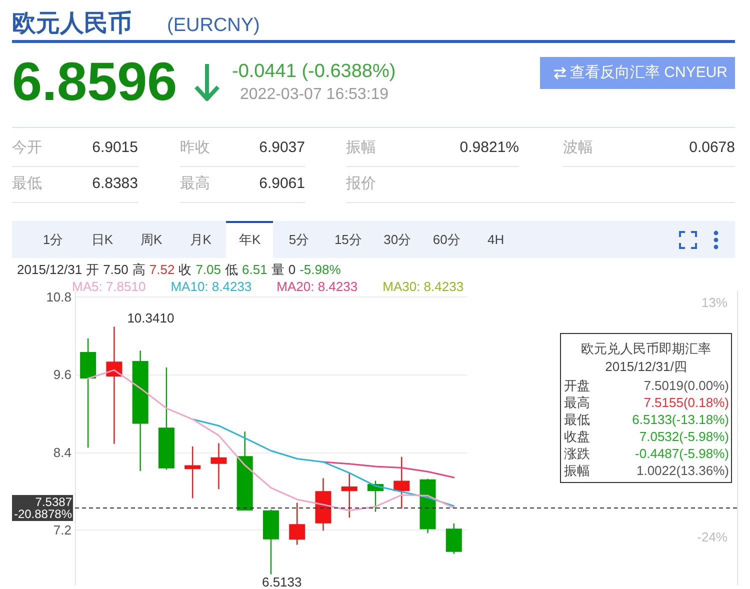  What do you see at coordinates (686, 386) in the screenshot?
I see `text: 7.5019(0.00%)` at bounding box center [686, 386].